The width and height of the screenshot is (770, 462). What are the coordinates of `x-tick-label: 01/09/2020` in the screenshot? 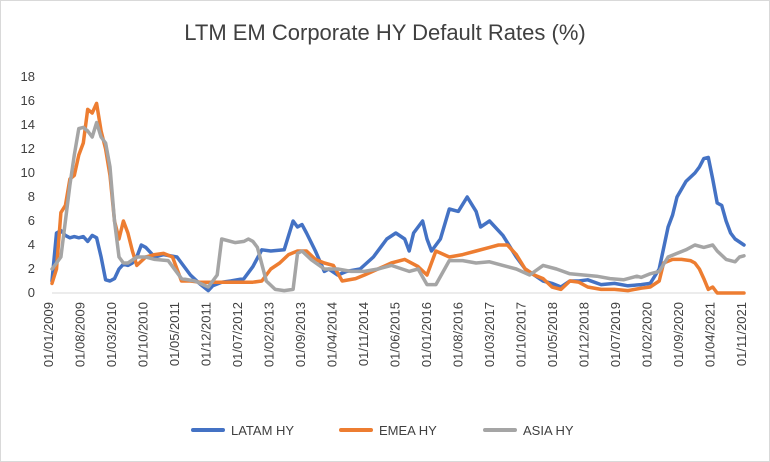 It's located at (678, 334).